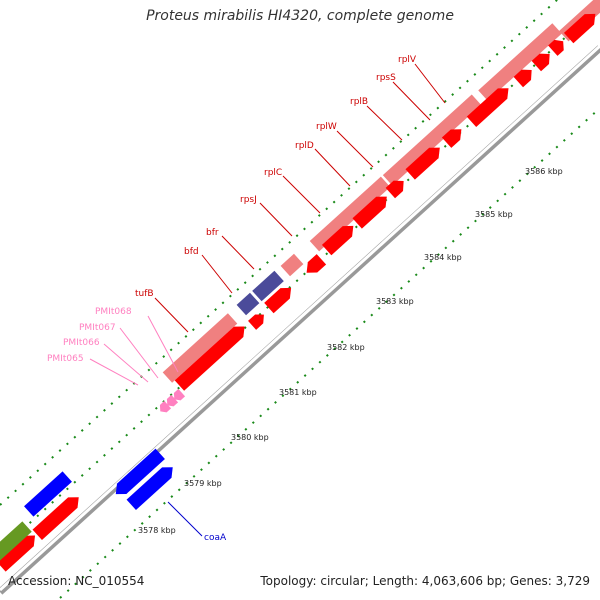 This screenshot has width=600, height=600. I want to click on gene-label-PMIt065: PMIt065, so click(65, 359).